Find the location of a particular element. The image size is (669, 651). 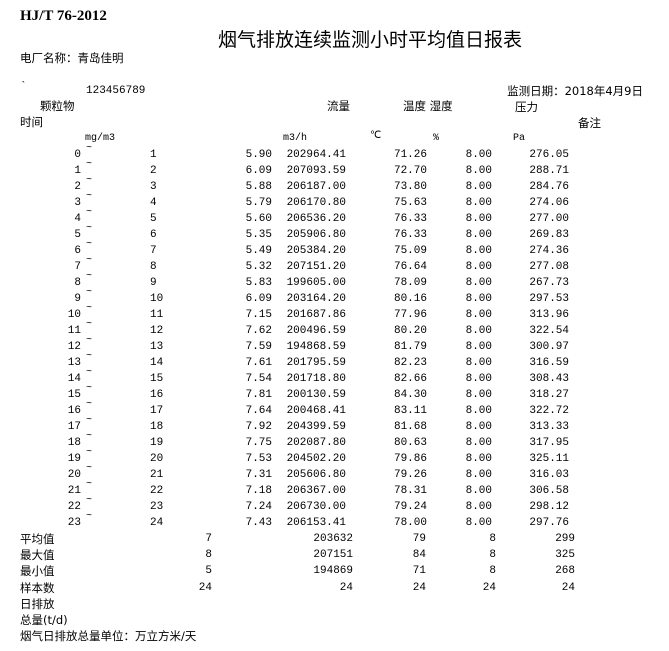

hour-start: 1 is located at coordinates (77, 171).